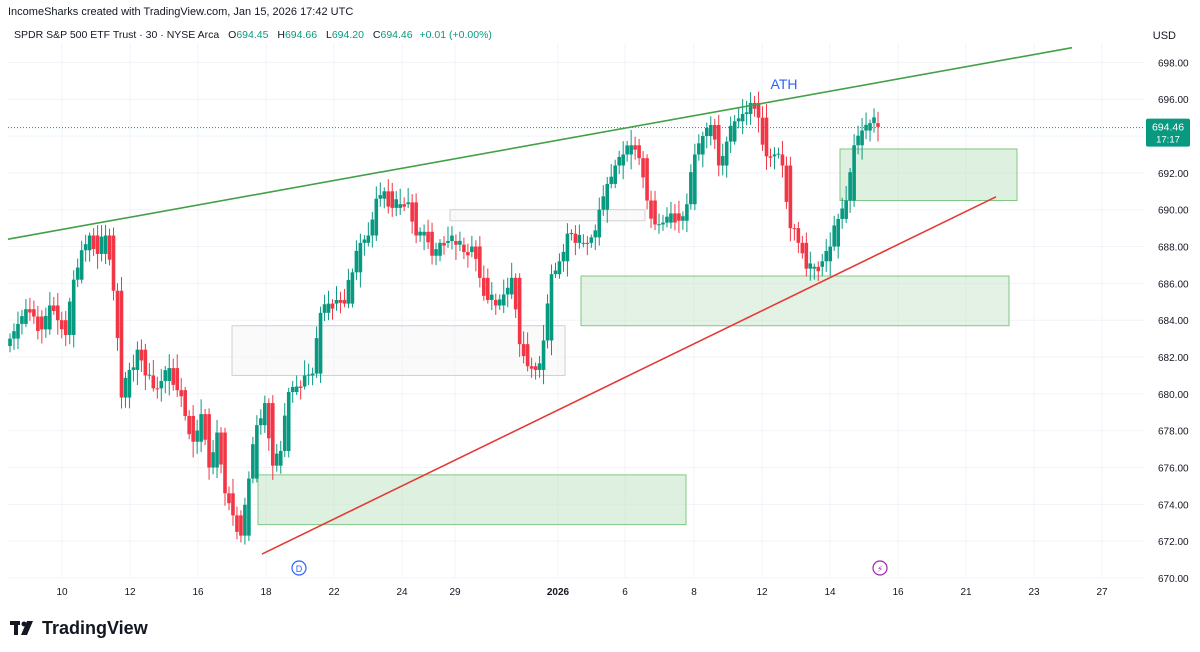  What do you see at coordinates (1173, 321) in the screenshot?
I see `y-tick-label: 684.00` at bounding box center [1173, 321].